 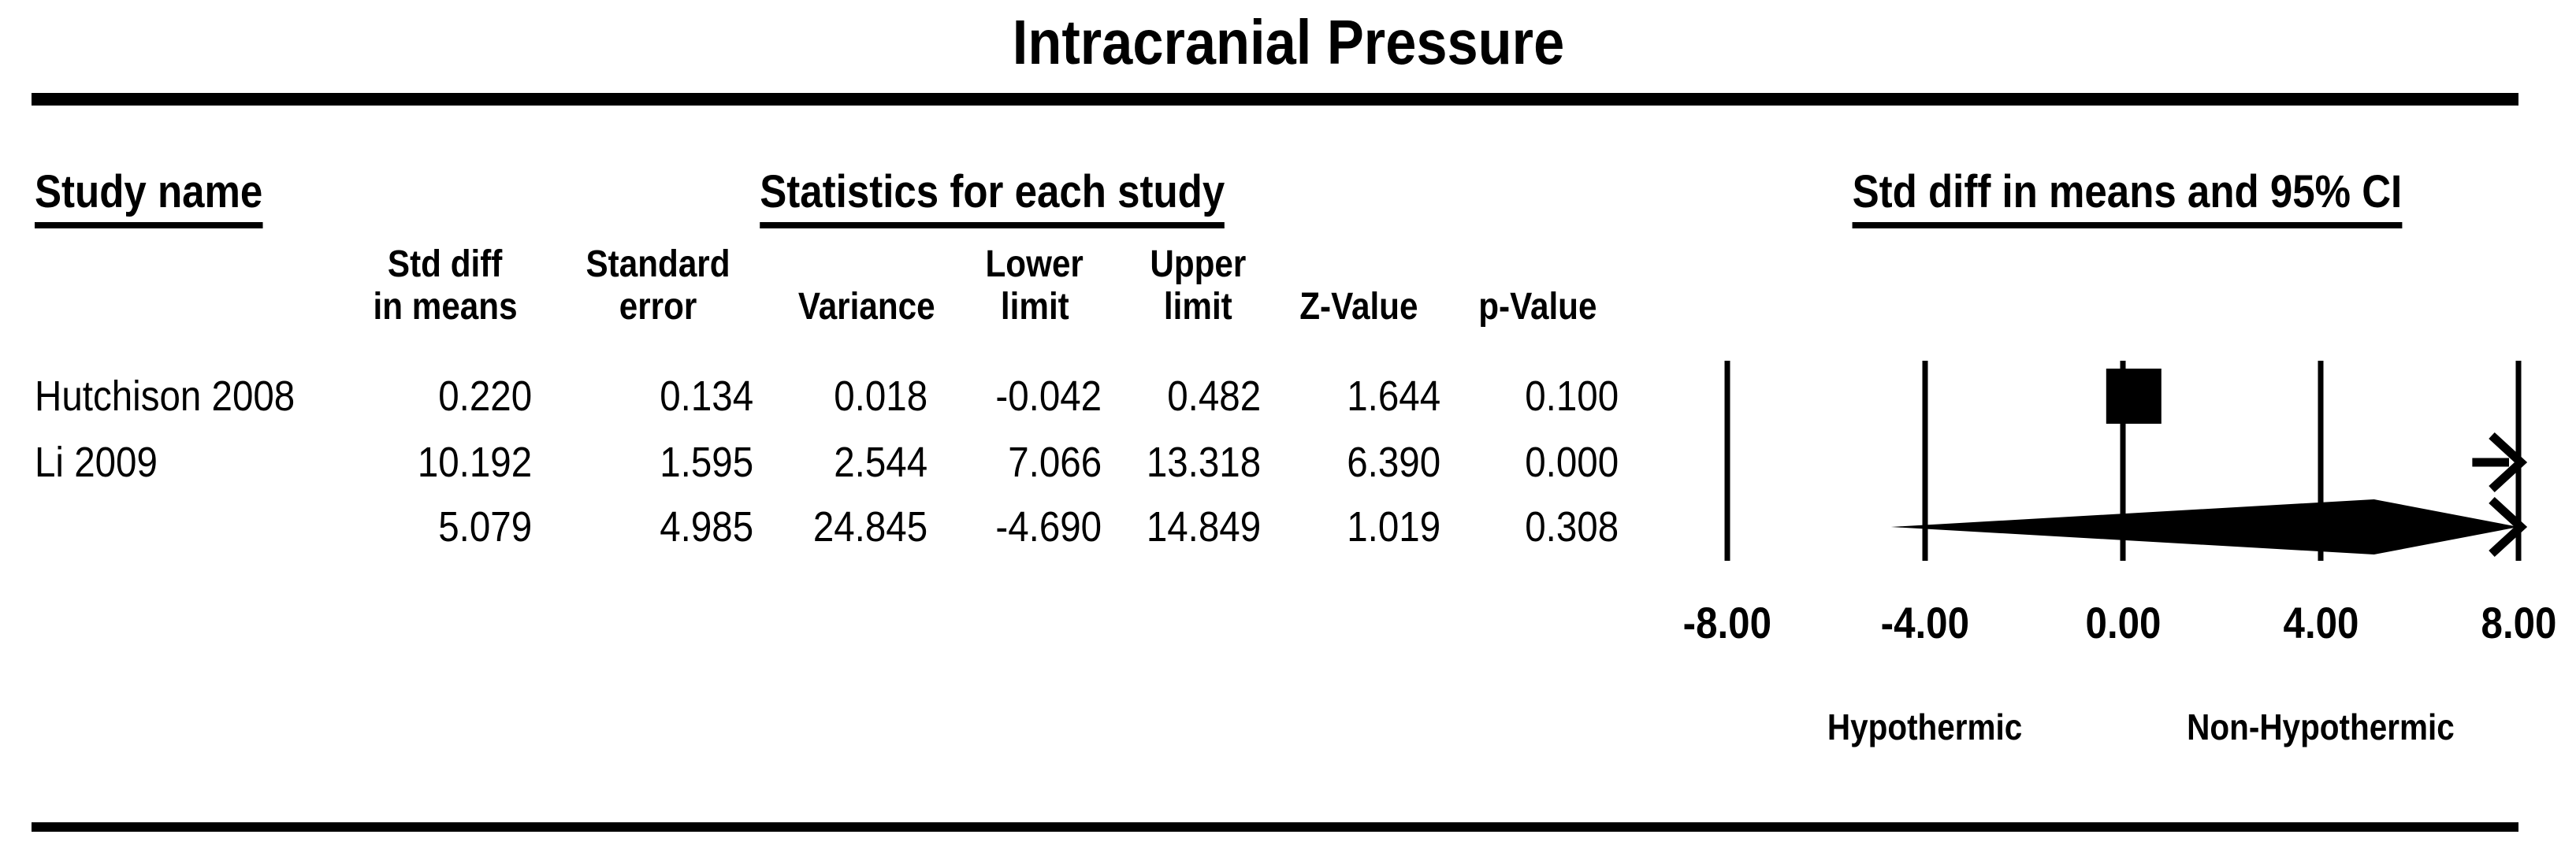 I want to click on col-header-variance: Variance, so click(x=866, y=307).